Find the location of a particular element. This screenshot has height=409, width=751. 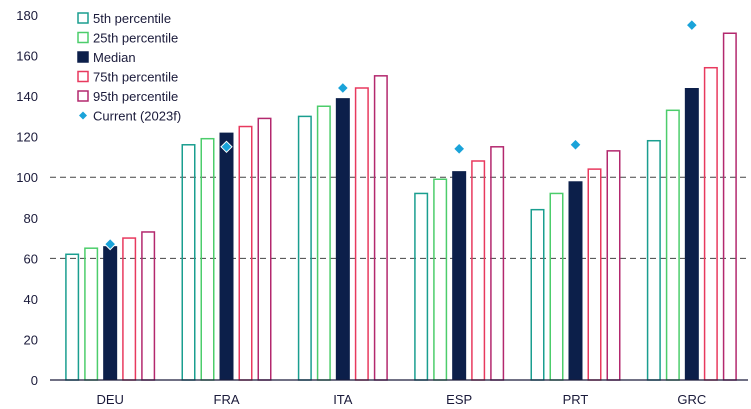

bar-median-prt is located at coordinates (575, 280).